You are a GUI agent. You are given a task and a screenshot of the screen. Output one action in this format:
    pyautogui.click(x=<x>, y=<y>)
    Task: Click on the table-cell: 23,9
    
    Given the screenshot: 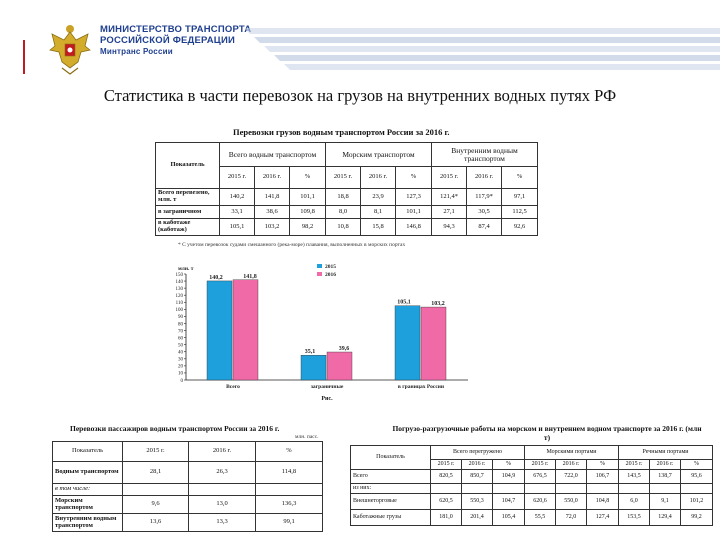 What is the action you would take?
    pyautogui.click(x=378, y=197)
    